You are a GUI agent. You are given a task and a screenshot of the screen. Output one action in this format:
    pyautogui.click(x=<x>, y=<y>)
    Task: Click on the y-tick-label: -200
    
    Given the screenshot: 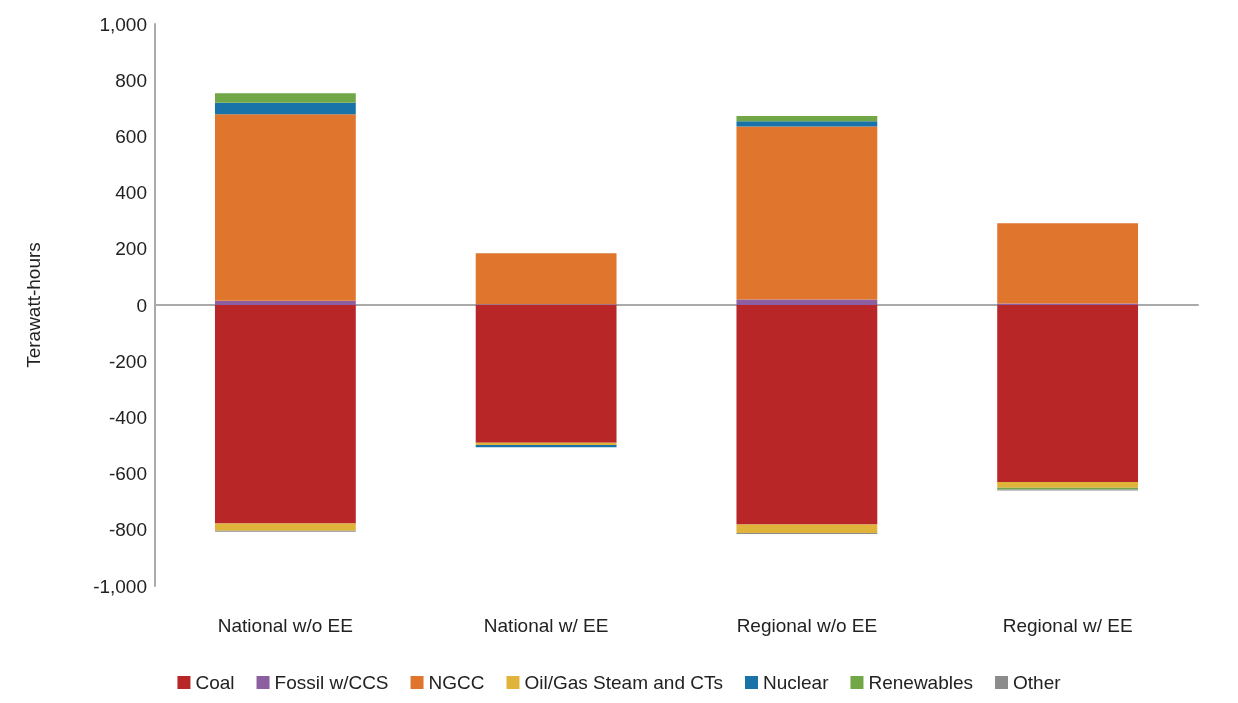 What is the action you would take?
    pyautogui.click(x=127, y=361)
    